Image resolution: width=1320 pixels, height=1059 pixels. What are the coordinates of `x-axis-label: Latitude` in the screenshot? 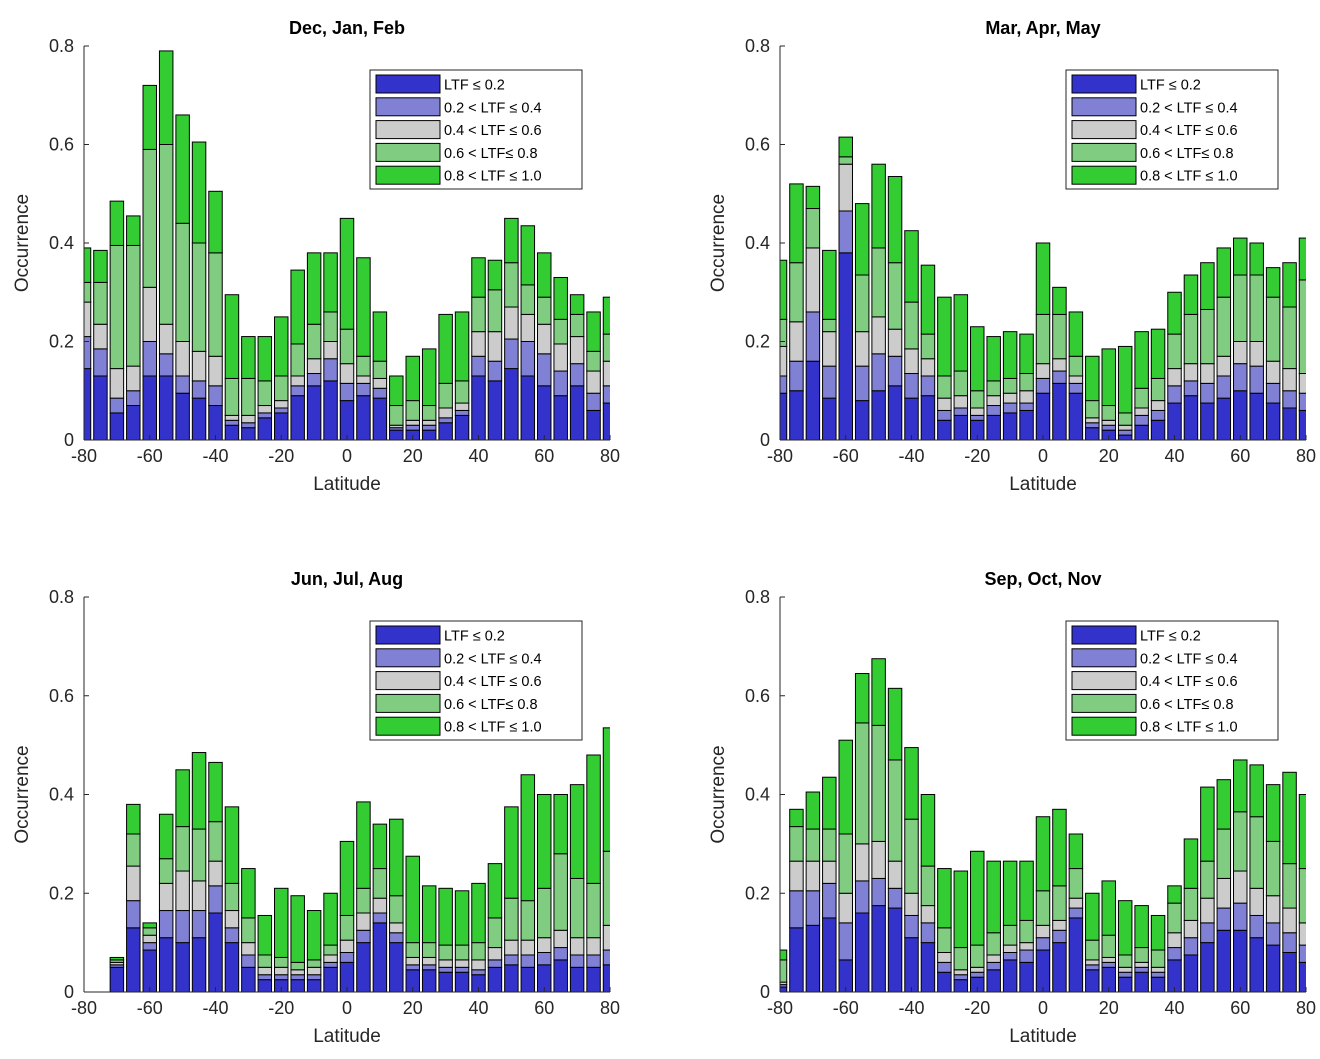 It's located at (347, 484).